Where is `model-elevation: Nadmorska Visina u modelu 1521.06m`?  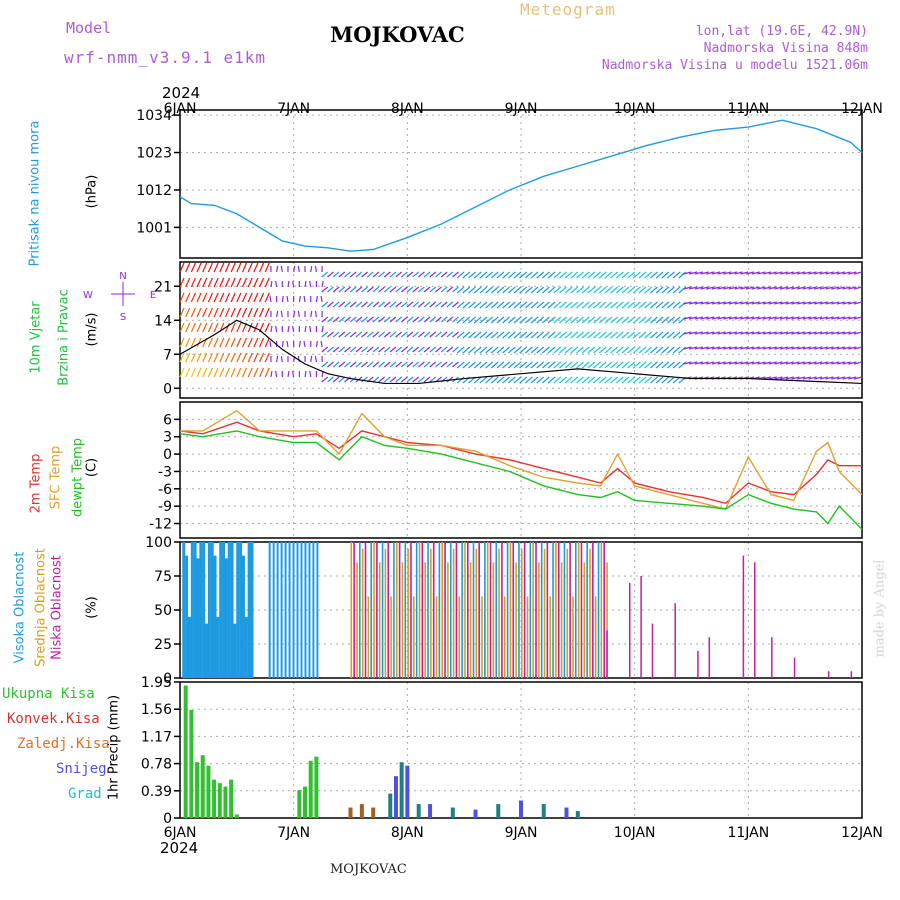 model-elevation: Nadmorska Visina u modelu 1521.06m is located at coordinates (734, 65).